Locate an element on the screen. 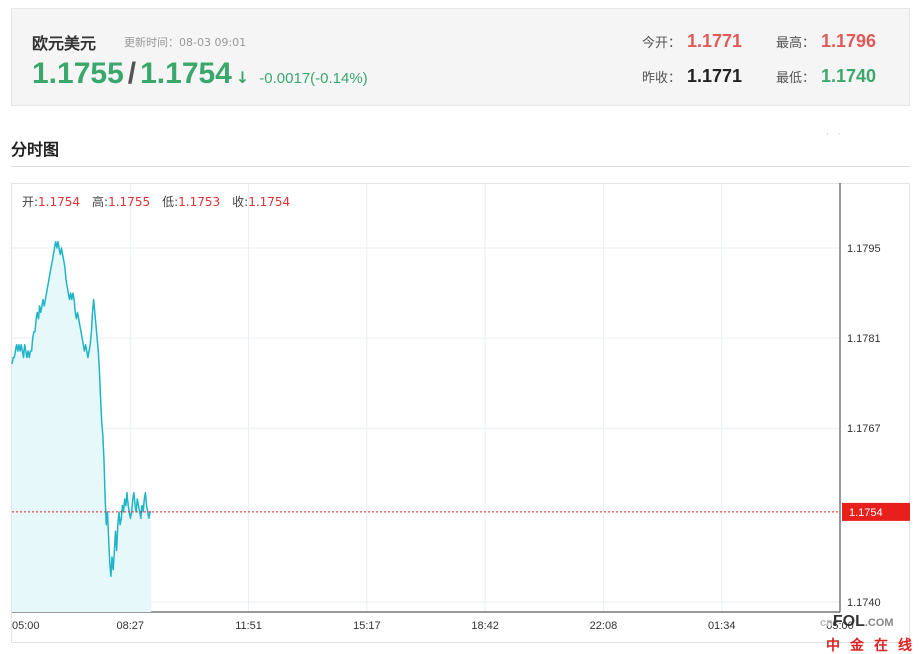 The image size is (921, 654). x-tick-label: 08:27 is located at coordinates (131, 626).